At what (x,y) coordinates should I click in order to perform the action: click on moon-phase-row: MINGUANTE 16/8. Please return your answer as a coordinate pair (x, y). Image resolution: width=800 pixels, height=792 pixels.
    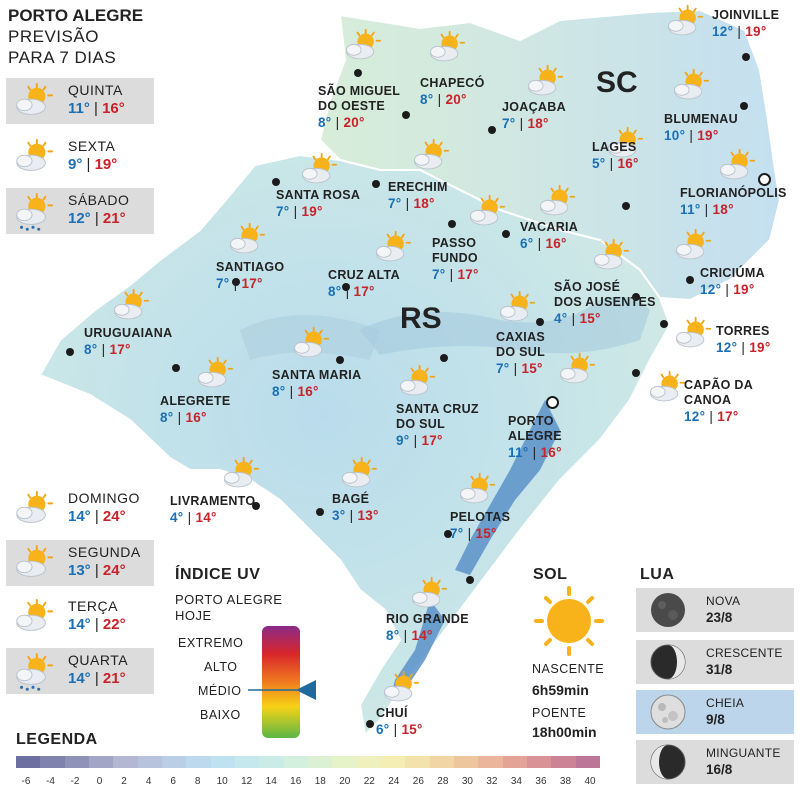
    Looking at the image, I should click on (715, 762).